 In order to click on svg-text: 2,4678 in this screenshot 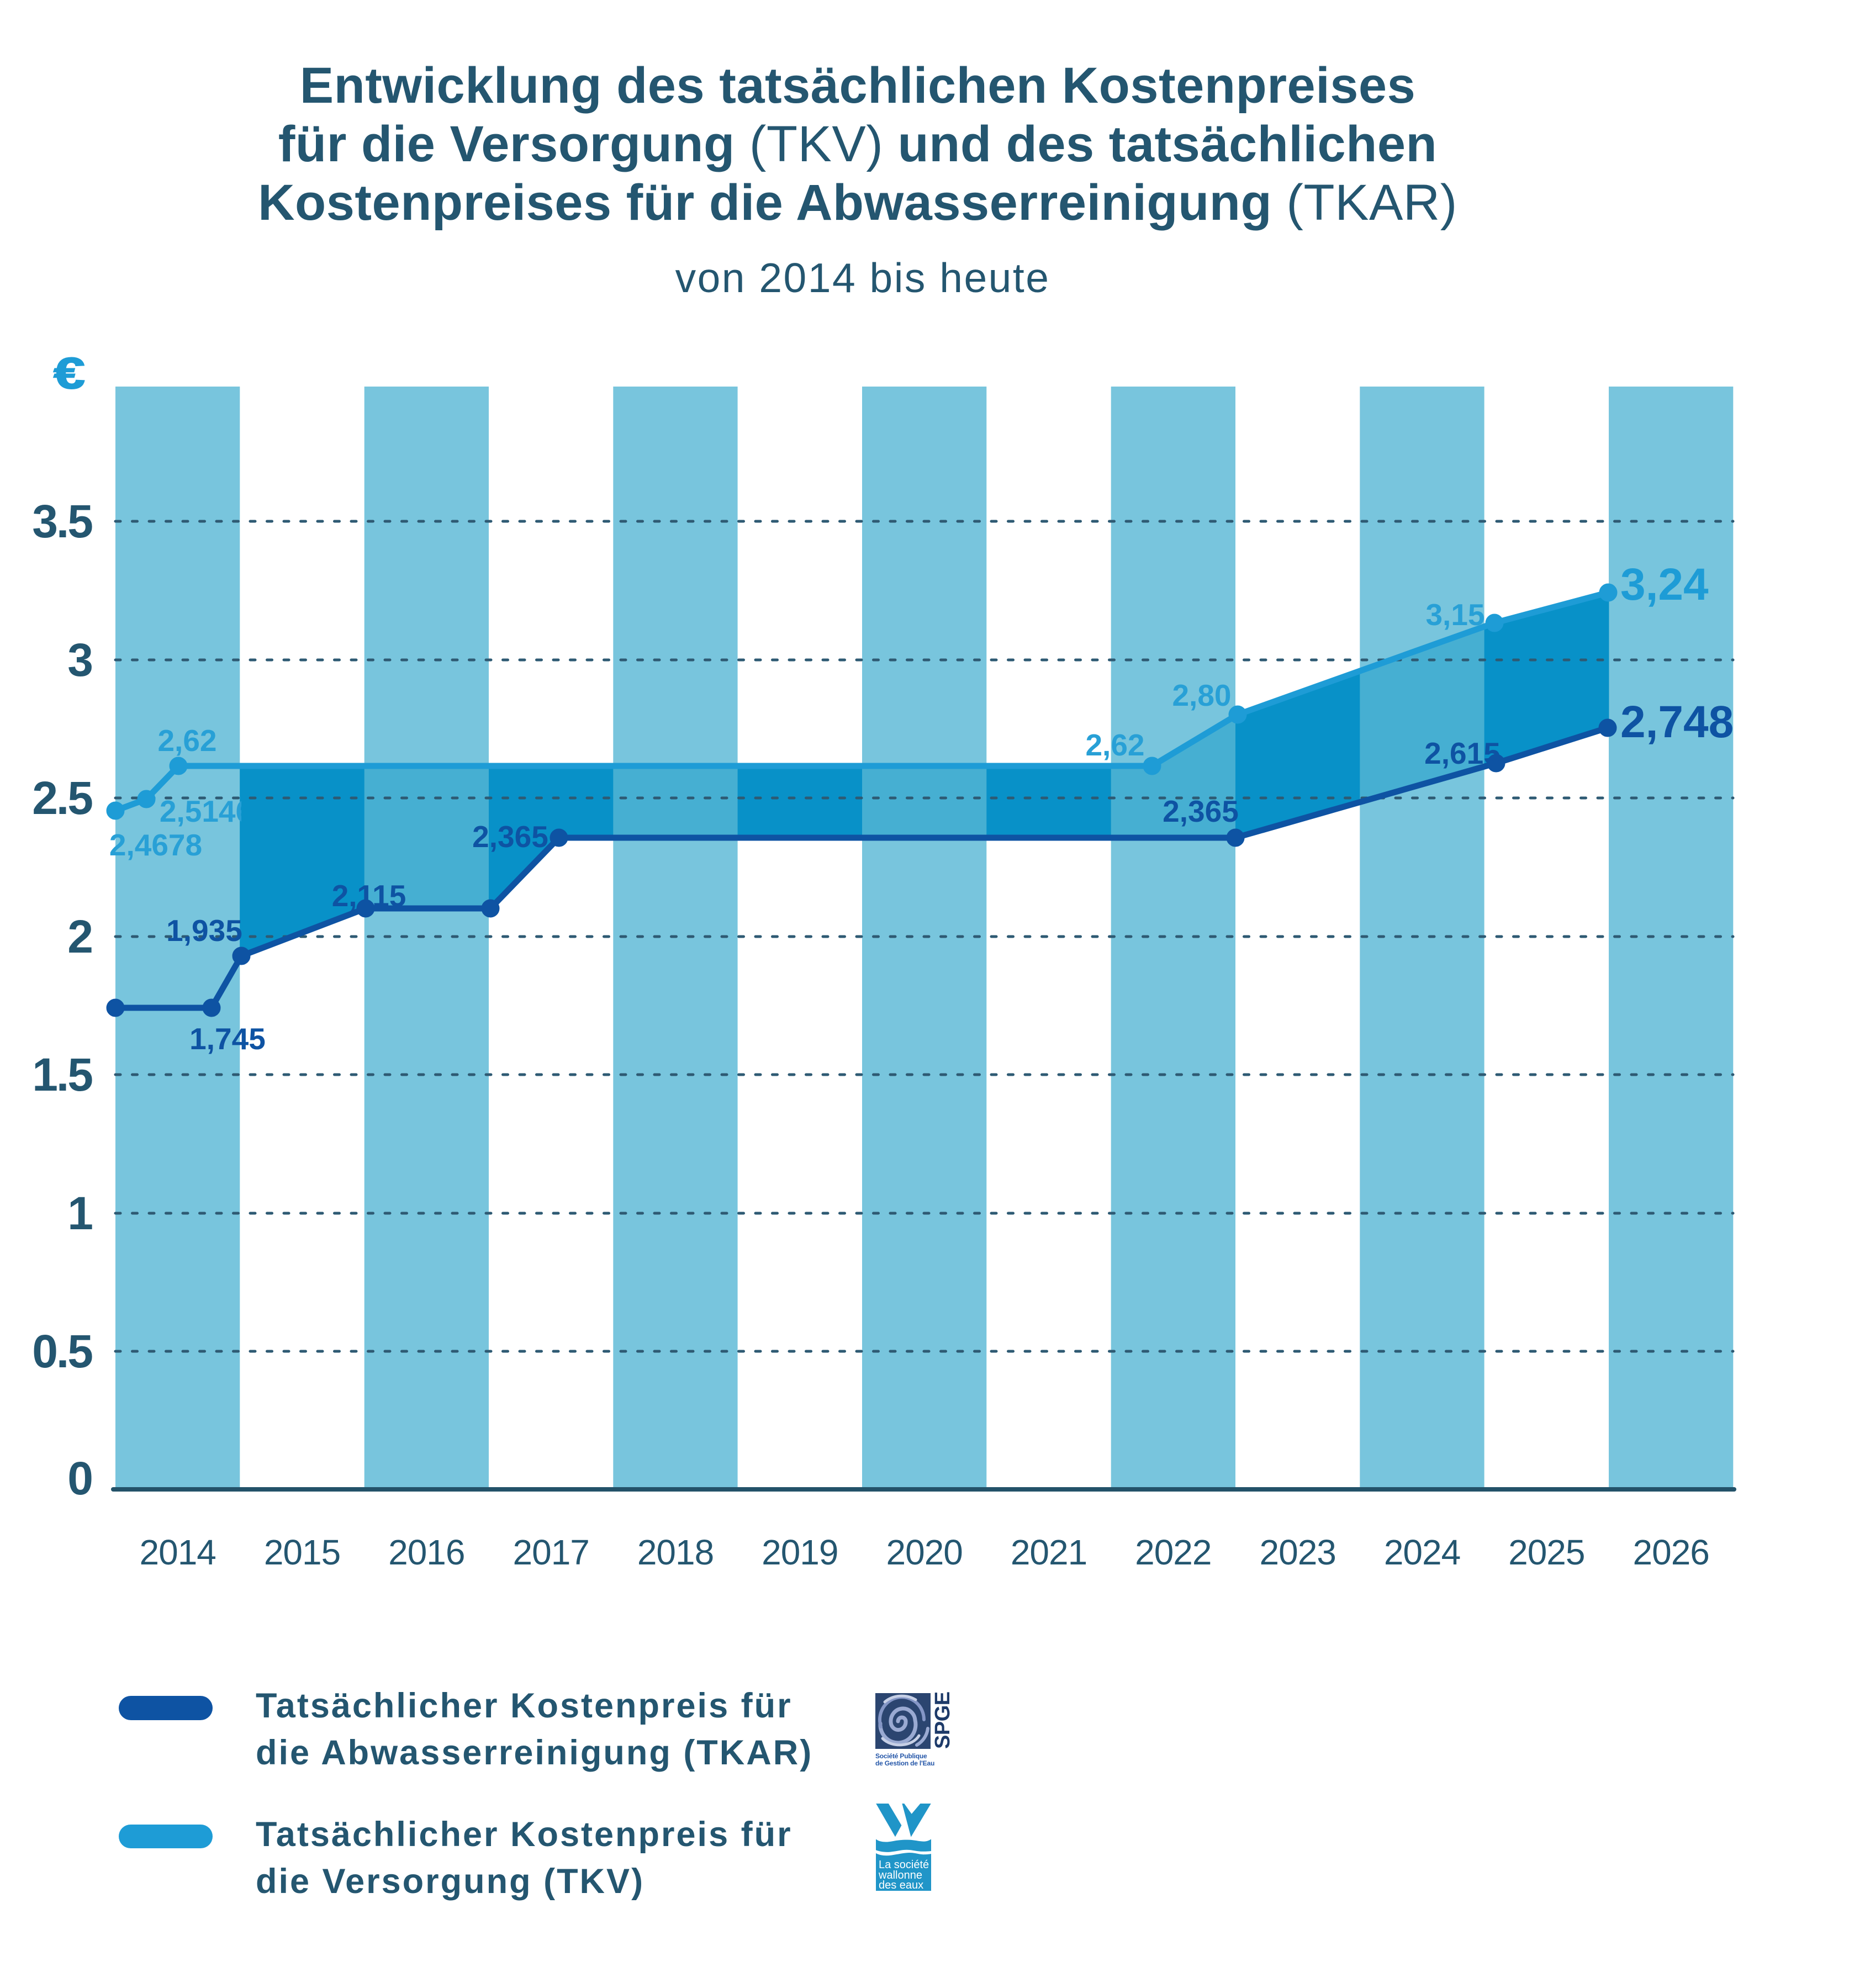, I will do `click(155, 845)`.